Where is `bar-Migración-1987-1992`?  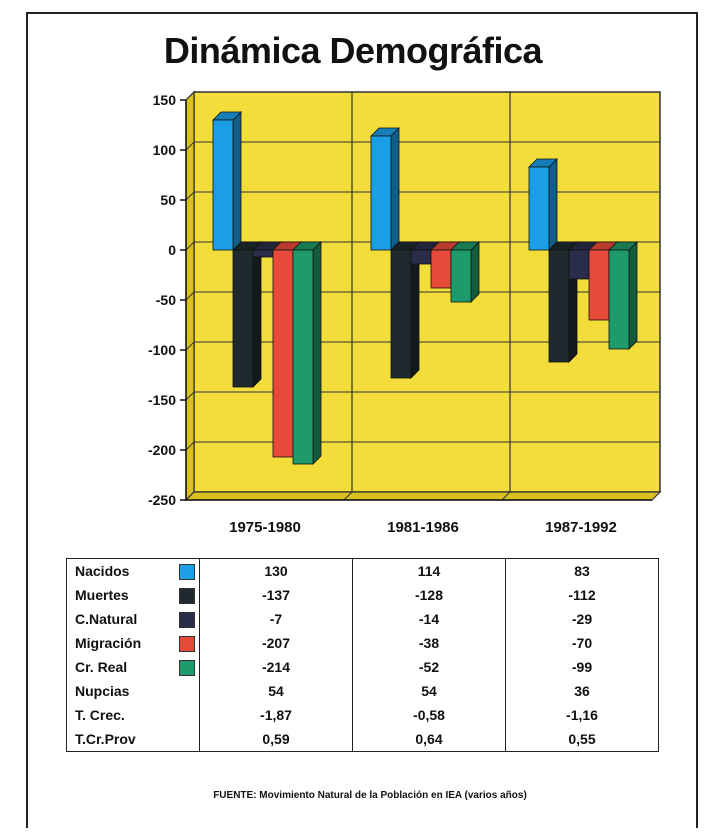
bar-Migración-1987-1992 is located at coordinates (599, 285).